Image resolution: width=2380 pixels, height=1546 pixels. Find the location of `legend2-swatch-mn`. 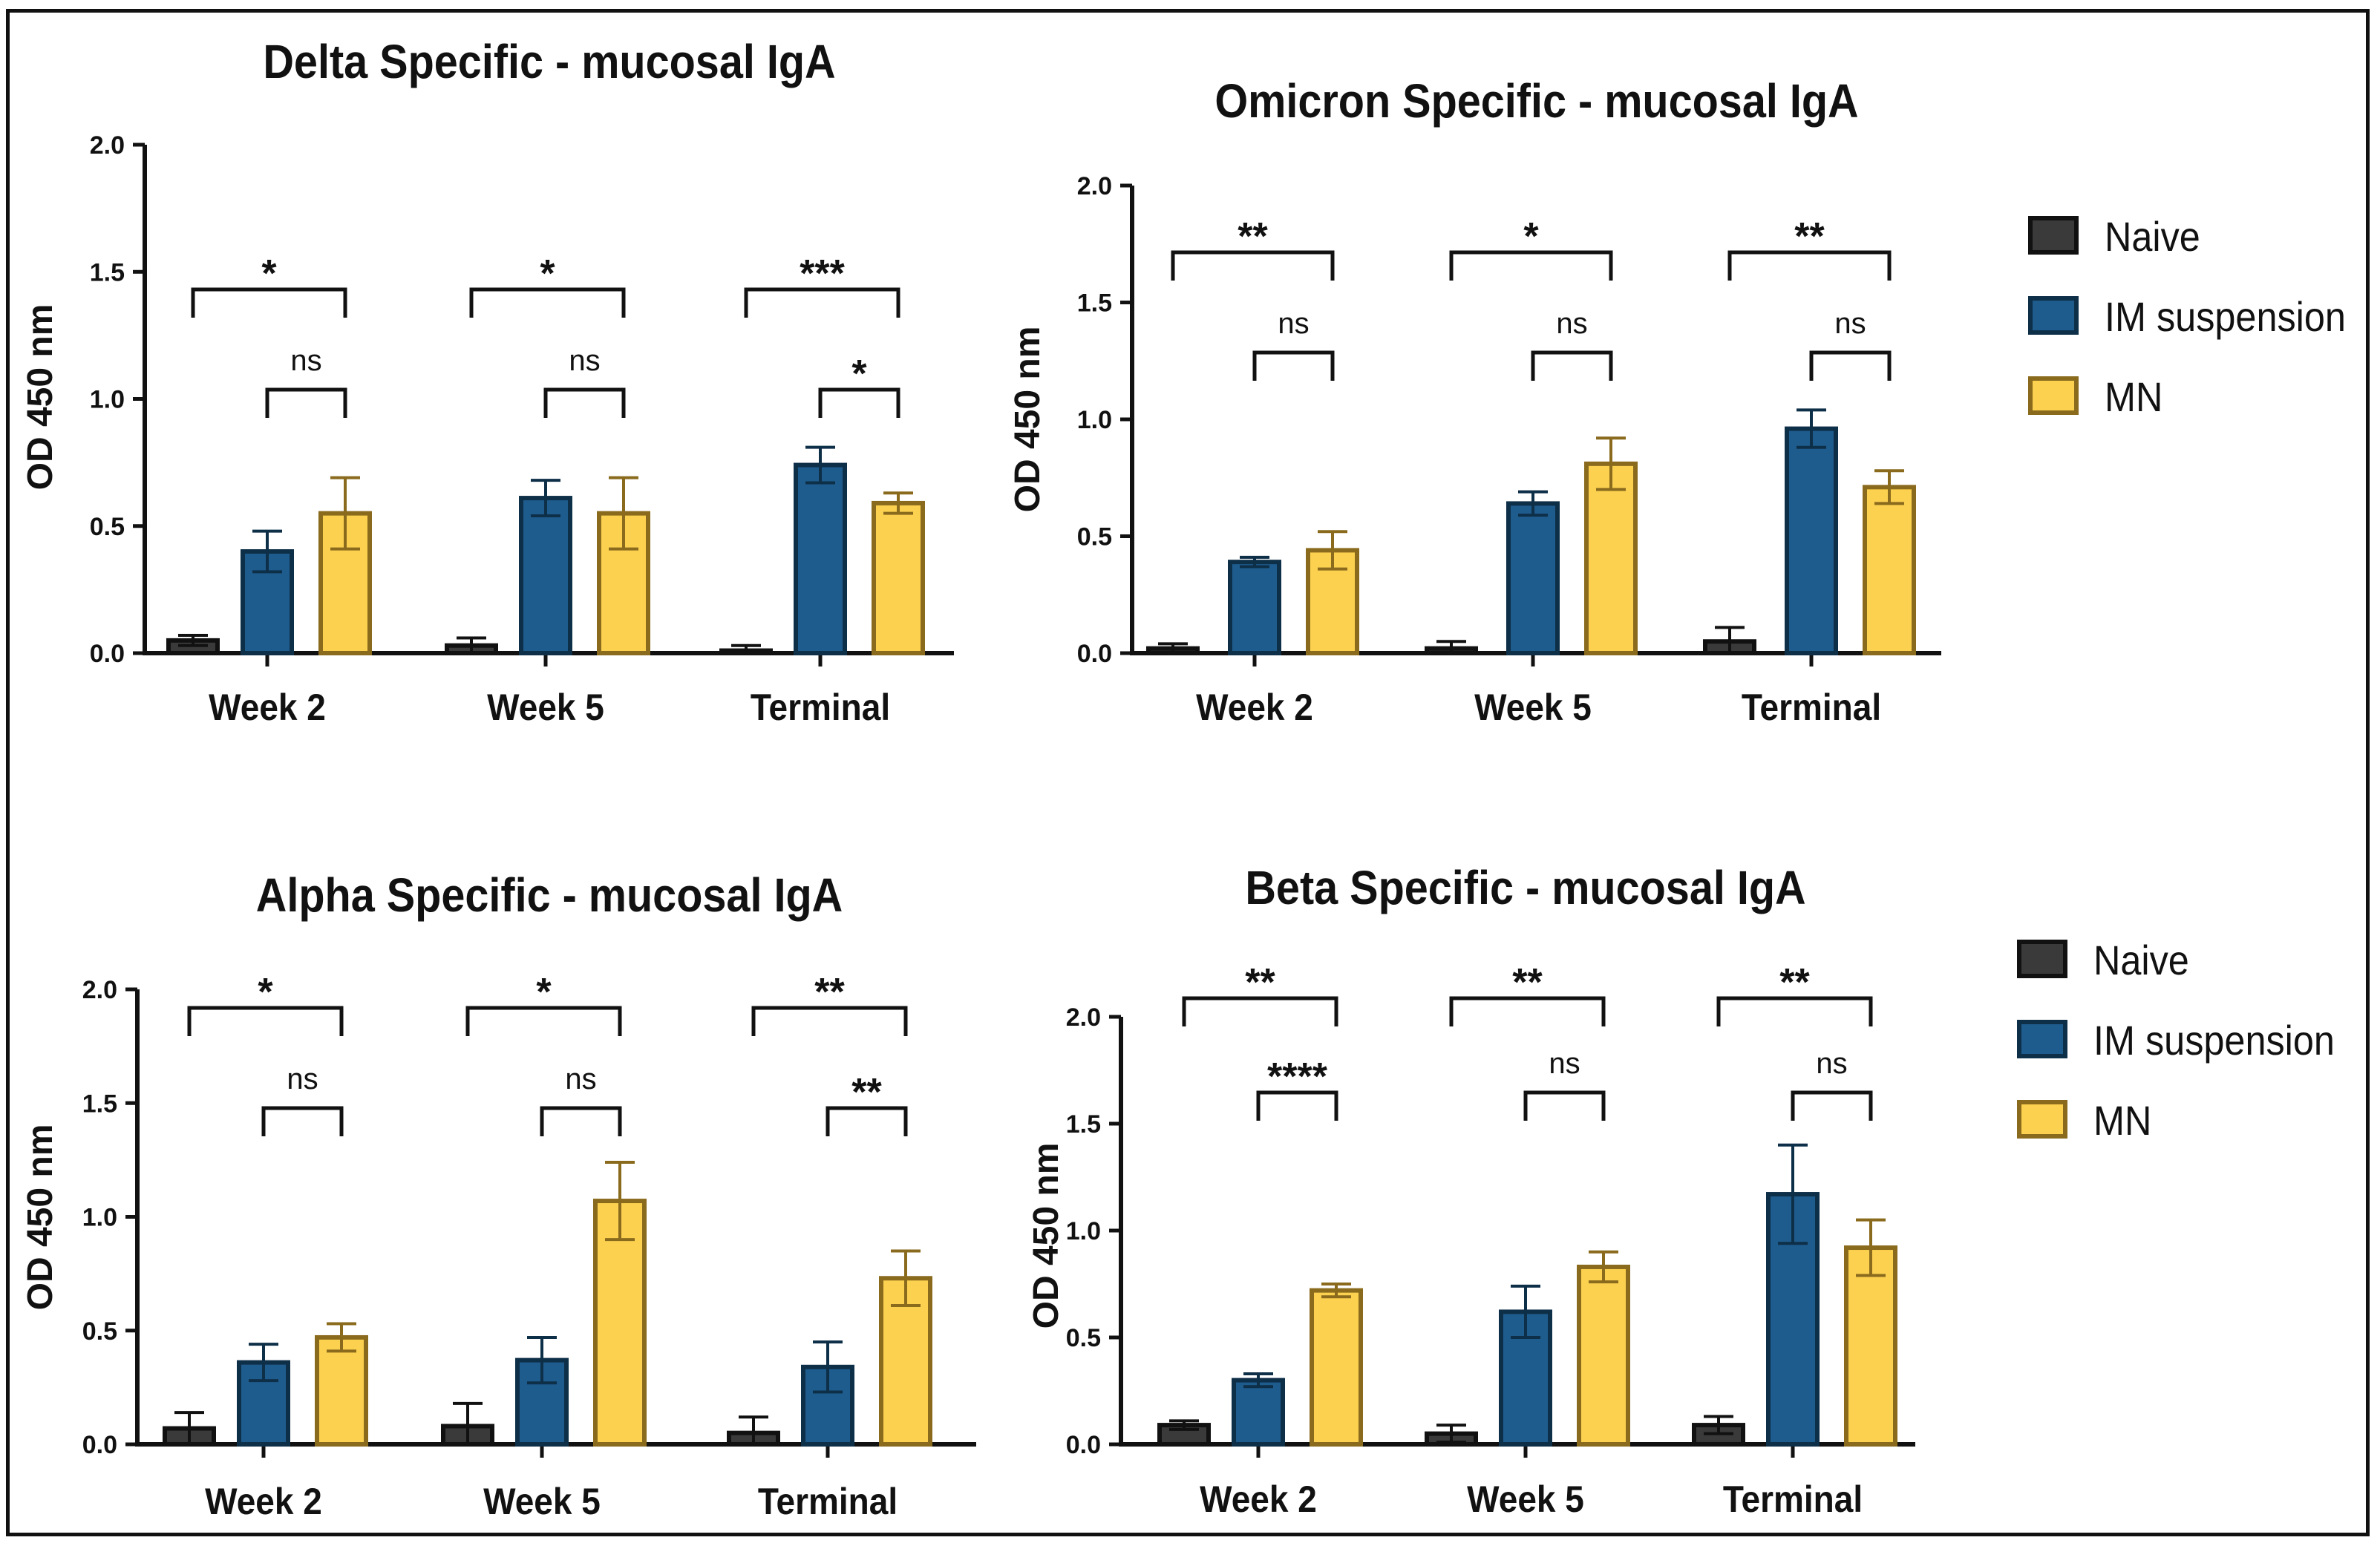

legend2-swatch-mn is located at coordinates (2042, 1119).